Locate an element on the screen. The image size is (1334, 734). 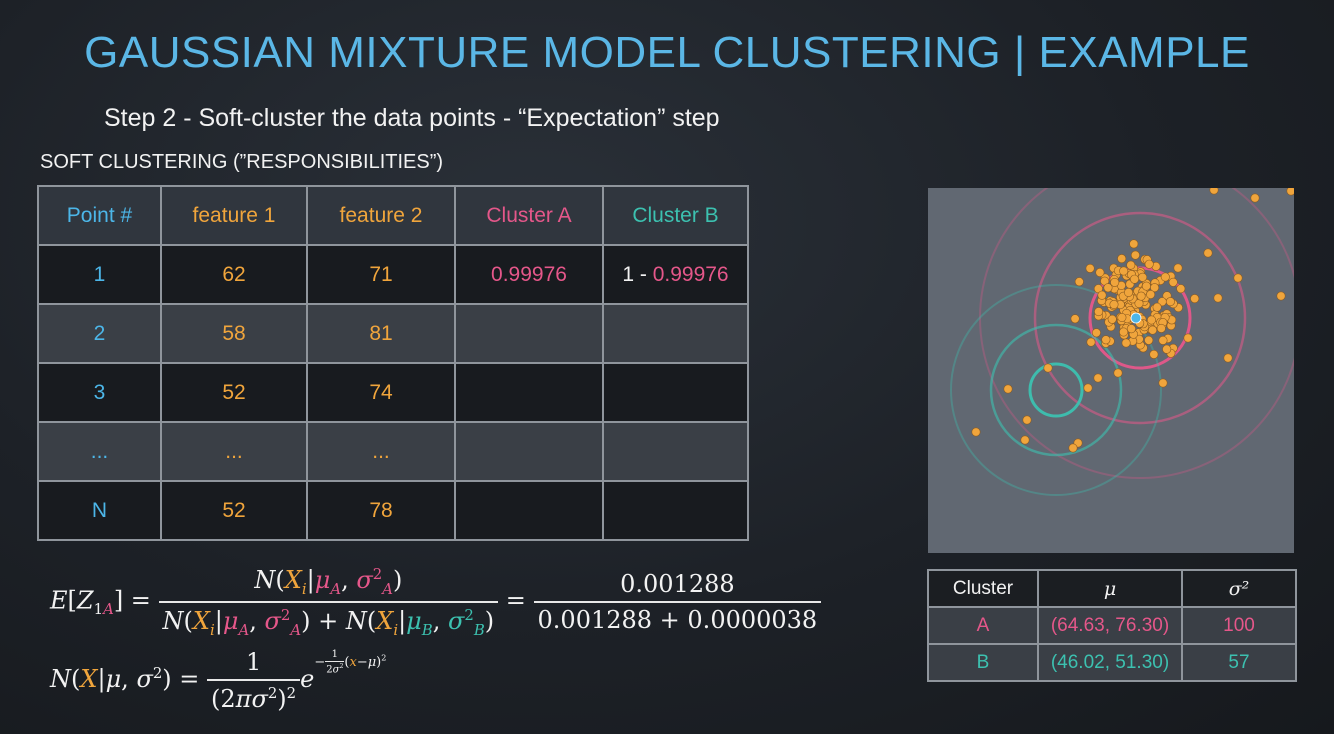
cluster-b-ring is located at coordinates (1056, 390).